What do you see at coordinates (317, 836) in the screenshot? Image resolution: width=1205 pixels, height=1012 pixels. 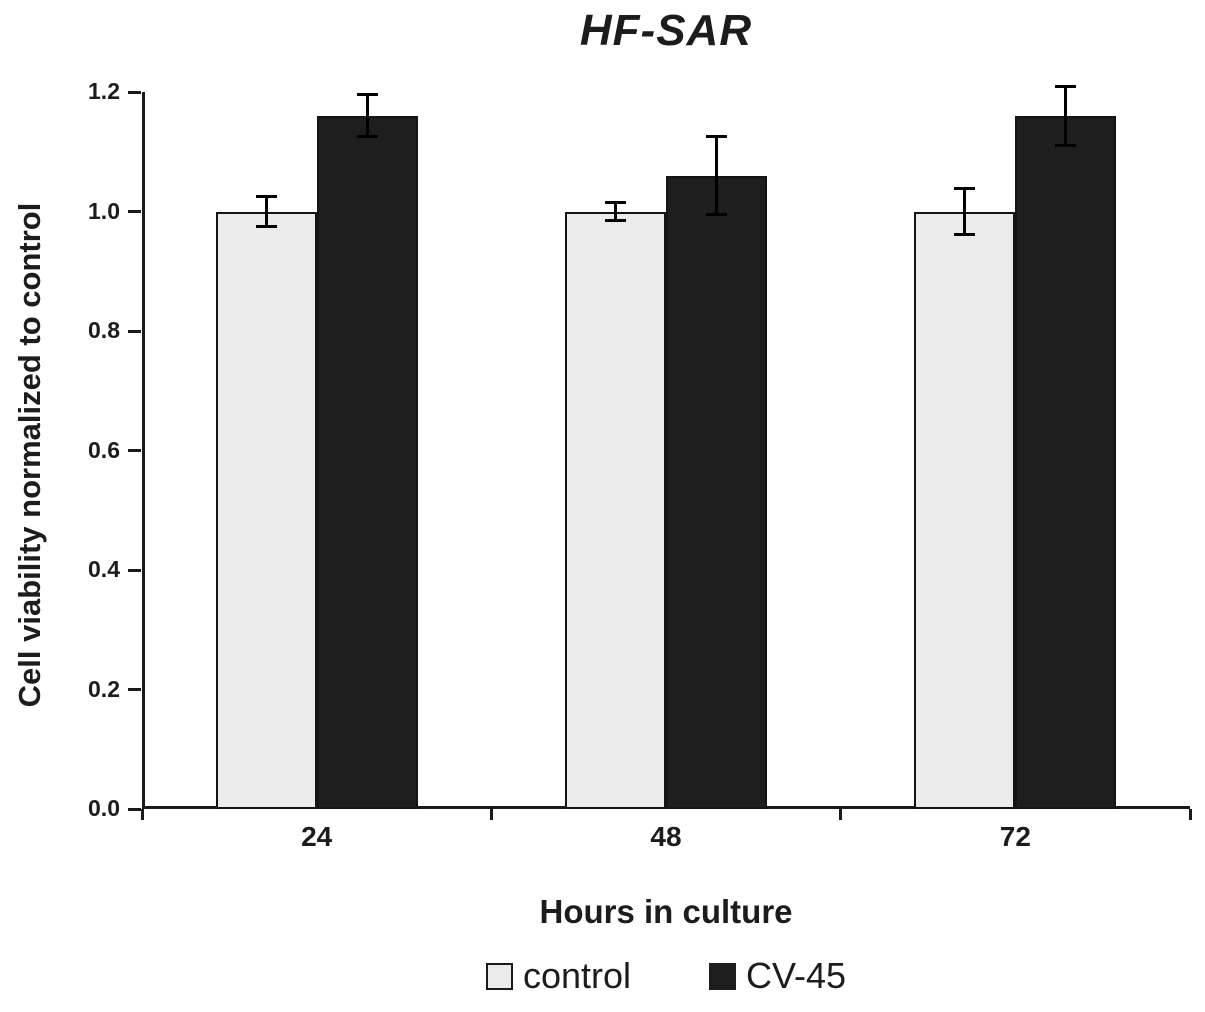 I see `x-tick-label: 24` at bounding box center [317, 836].